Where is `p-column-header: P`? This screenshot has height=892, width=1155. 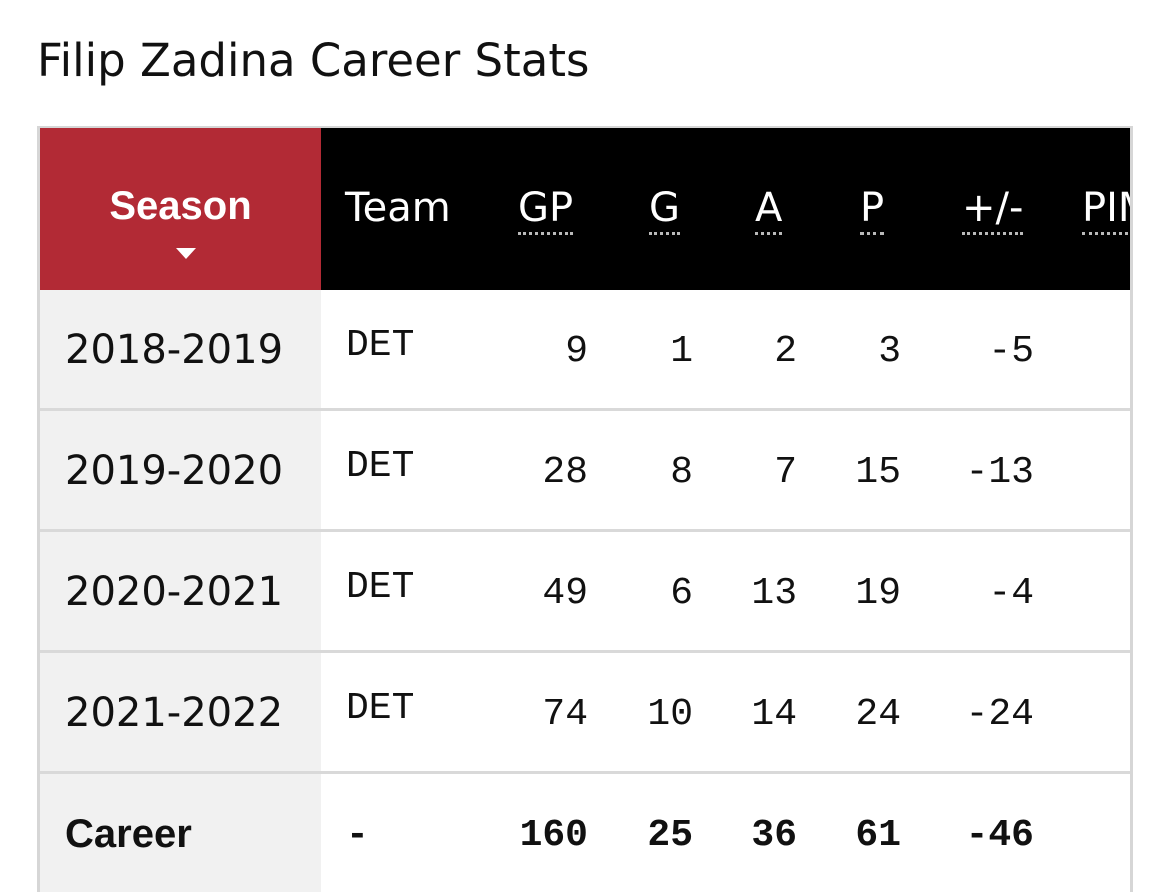
p-column-header: P is located at coordinates (880, 209).